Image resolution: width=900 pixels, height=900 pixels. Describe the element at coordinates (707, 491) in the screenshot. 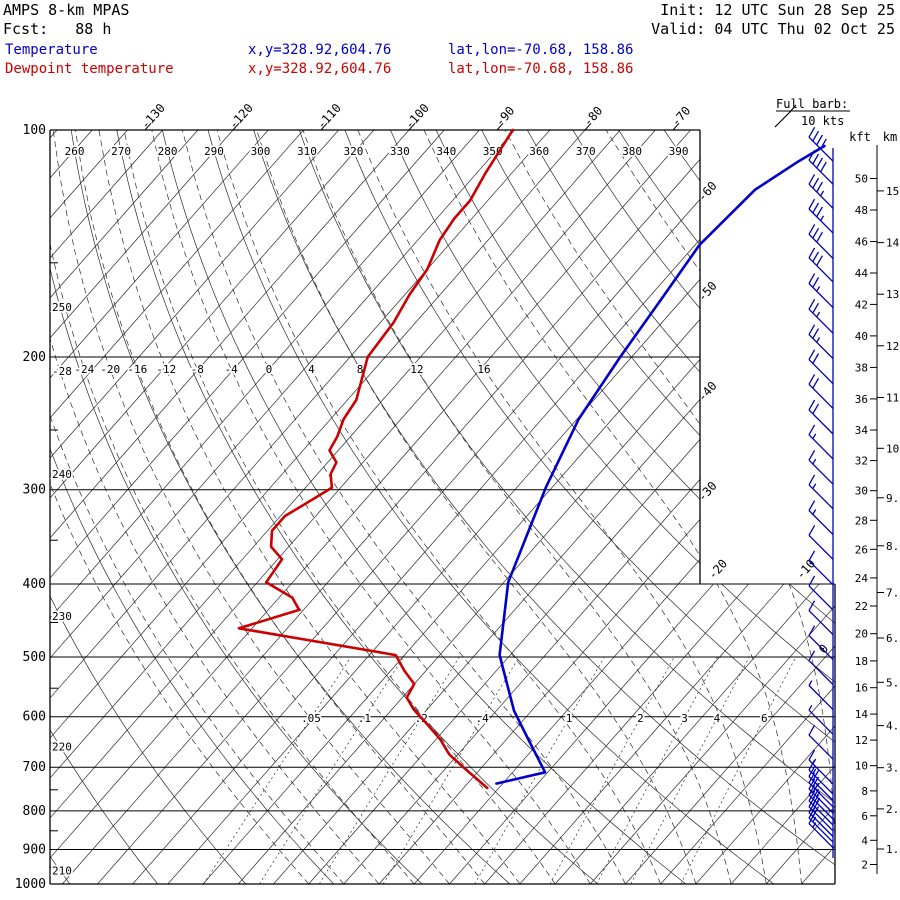

I see `isotherm-right-label: -30` at that location.